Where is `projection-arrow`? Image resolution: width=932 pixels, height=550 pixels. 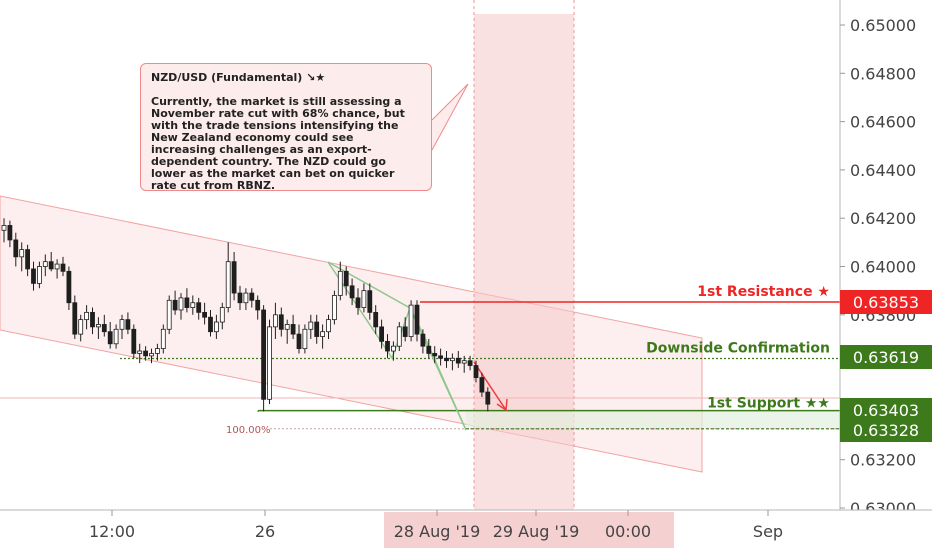 projection-arrow is located at coordinates (490, 386).